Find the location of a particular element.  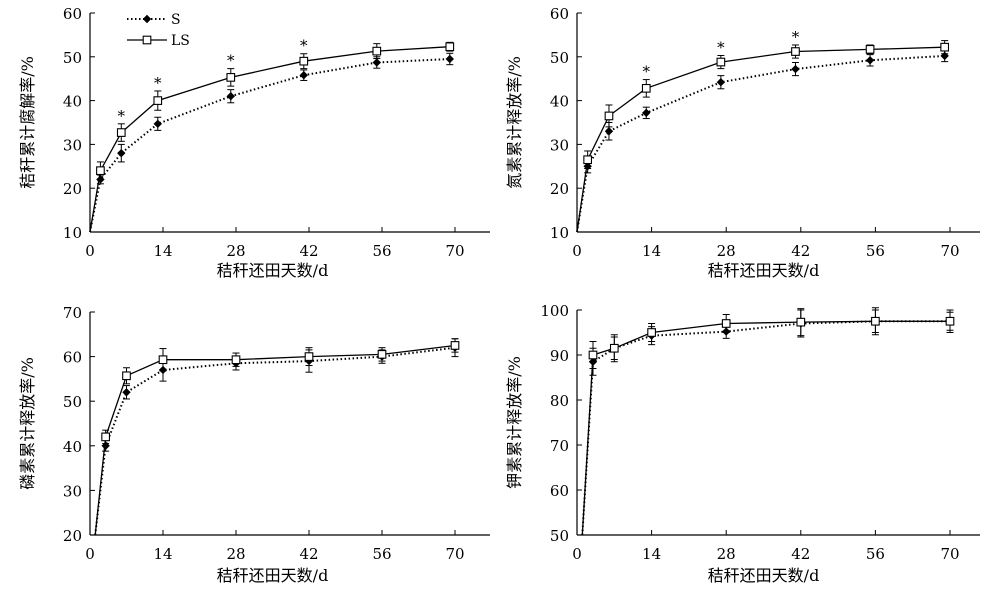

y-axis-label: 氮素累计释放率/% is located at coordinates (514, 122).